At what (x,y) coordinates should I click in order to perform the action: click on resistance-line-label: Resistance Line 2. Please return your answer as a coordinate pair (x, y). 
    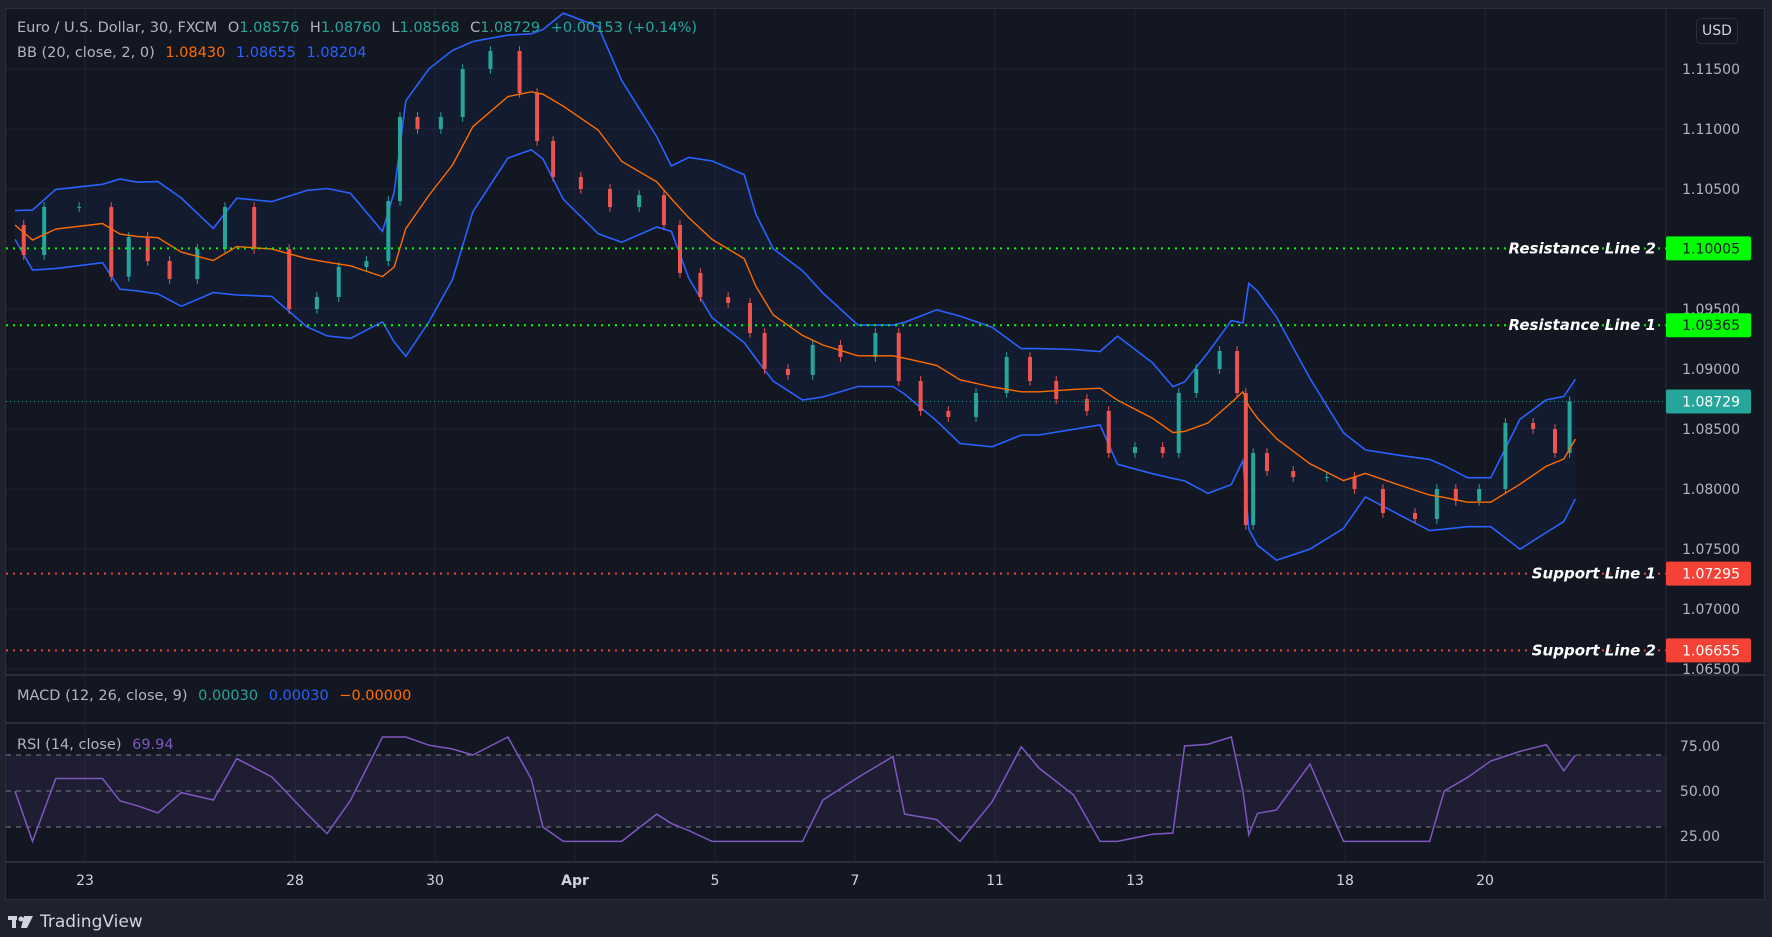
    Looking at the image, I should click on (1582, 248).